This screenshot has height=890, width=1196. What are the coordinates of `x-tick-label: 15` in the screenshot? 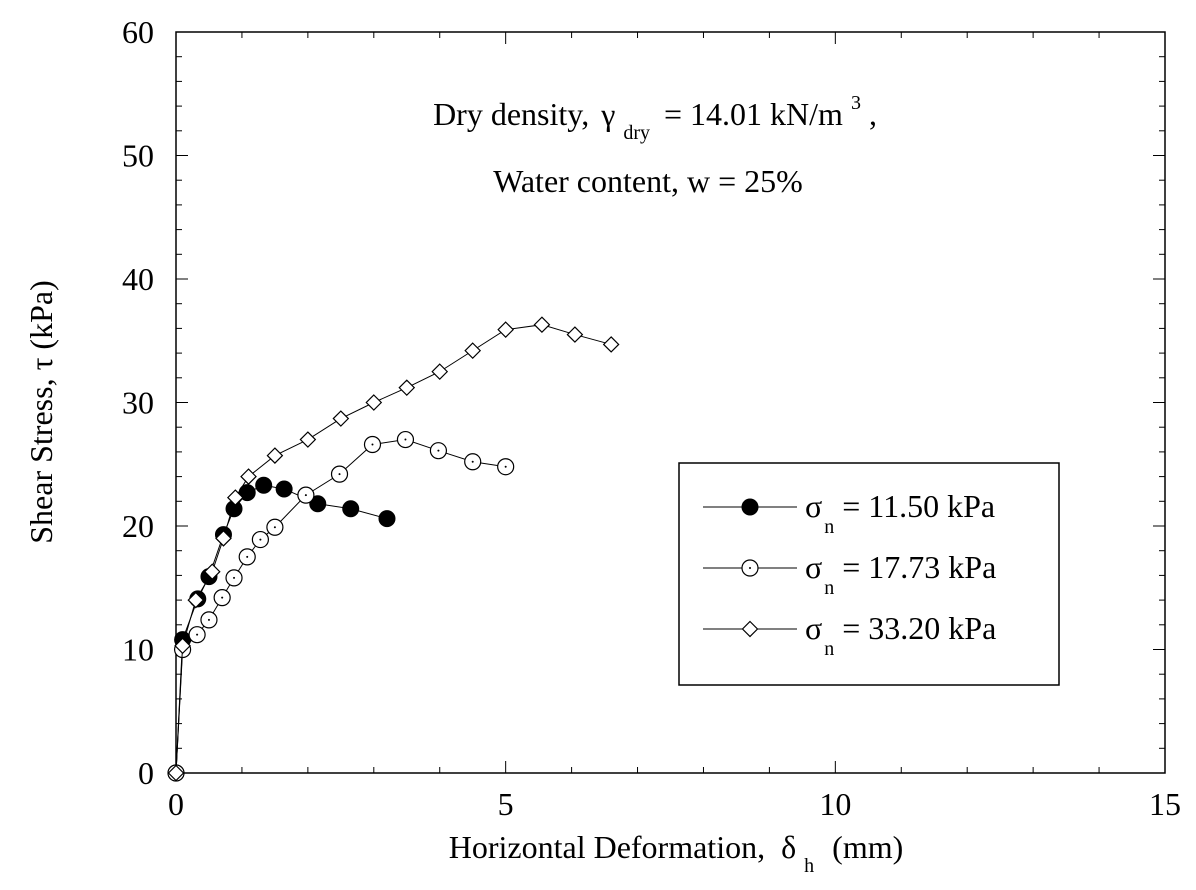 It's located at (1165, 804).